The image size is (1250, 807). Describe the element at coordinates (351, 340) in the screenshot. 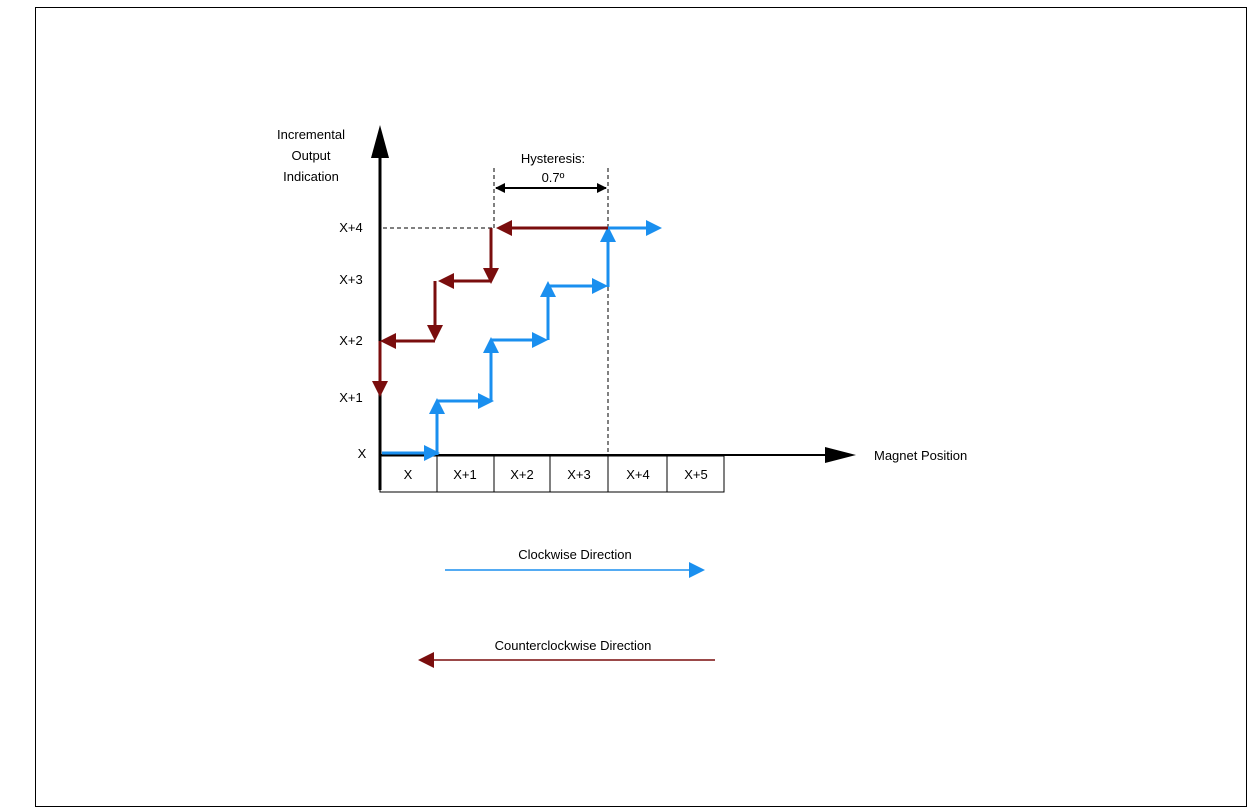

I see `y-tick-label: X+2` at that location.